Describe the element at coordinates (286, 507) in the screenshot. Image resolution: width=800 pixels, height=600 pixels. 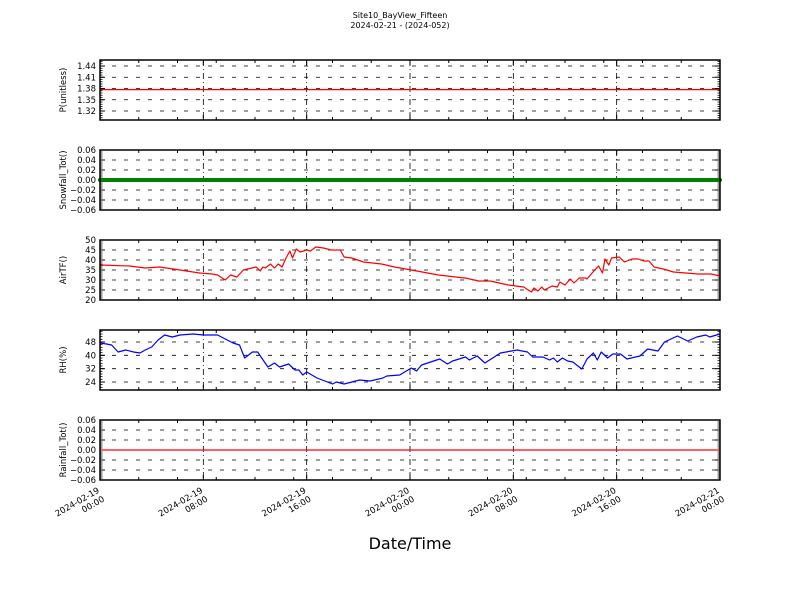
I see `x-tick-label: 2024-02-1916:00` at that location.